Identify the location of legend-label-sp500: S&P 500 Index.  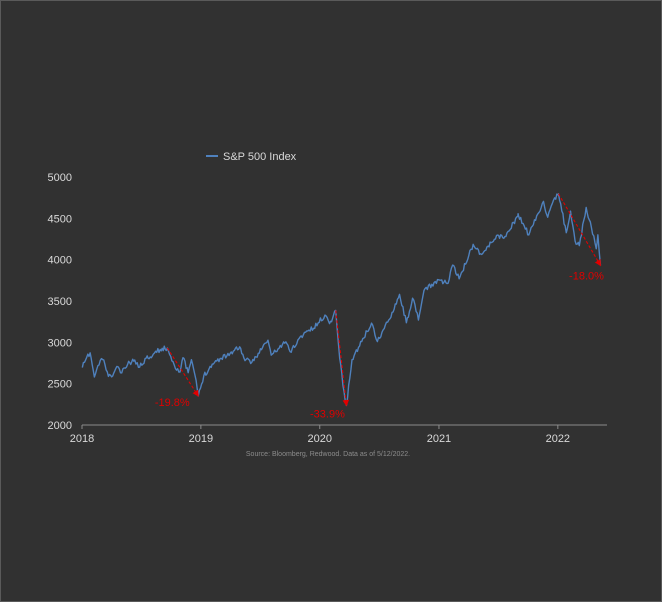
(260, 157).